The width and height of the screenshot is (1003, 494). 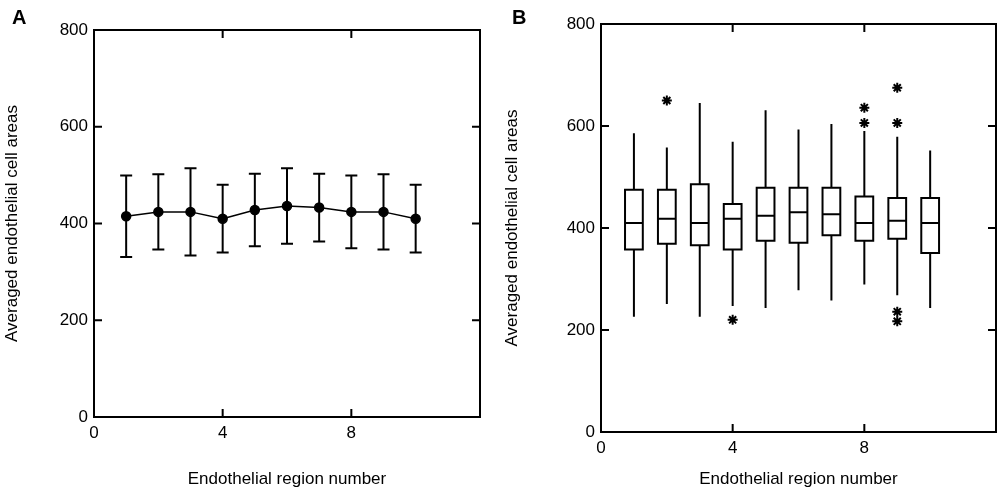 What do you see at coordinates (19, 16) in the screenshot?
I see `chart-title: A` at bounding box center [19, 16].